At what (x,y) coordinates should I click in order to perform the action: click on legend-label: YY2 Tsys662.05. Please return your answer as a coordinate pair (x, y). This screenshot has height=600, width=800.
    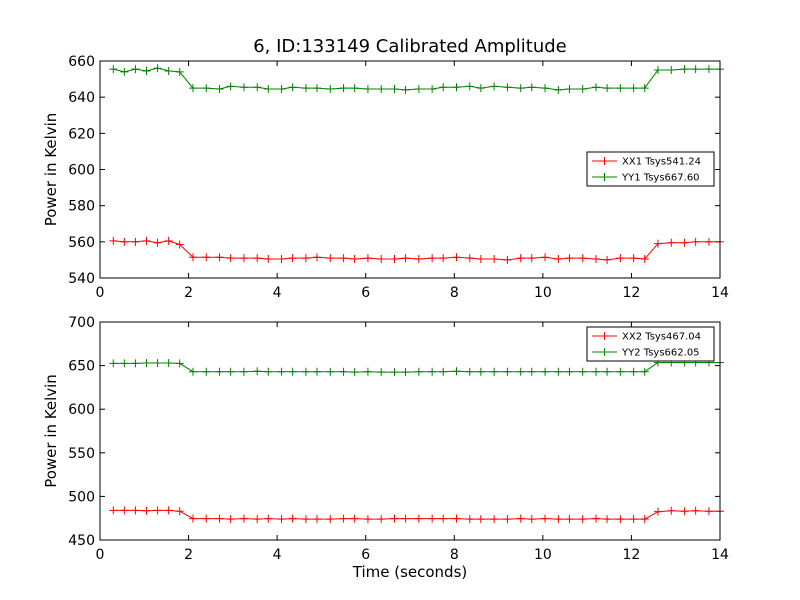
    Looking at the image, I should click on (660, 353).